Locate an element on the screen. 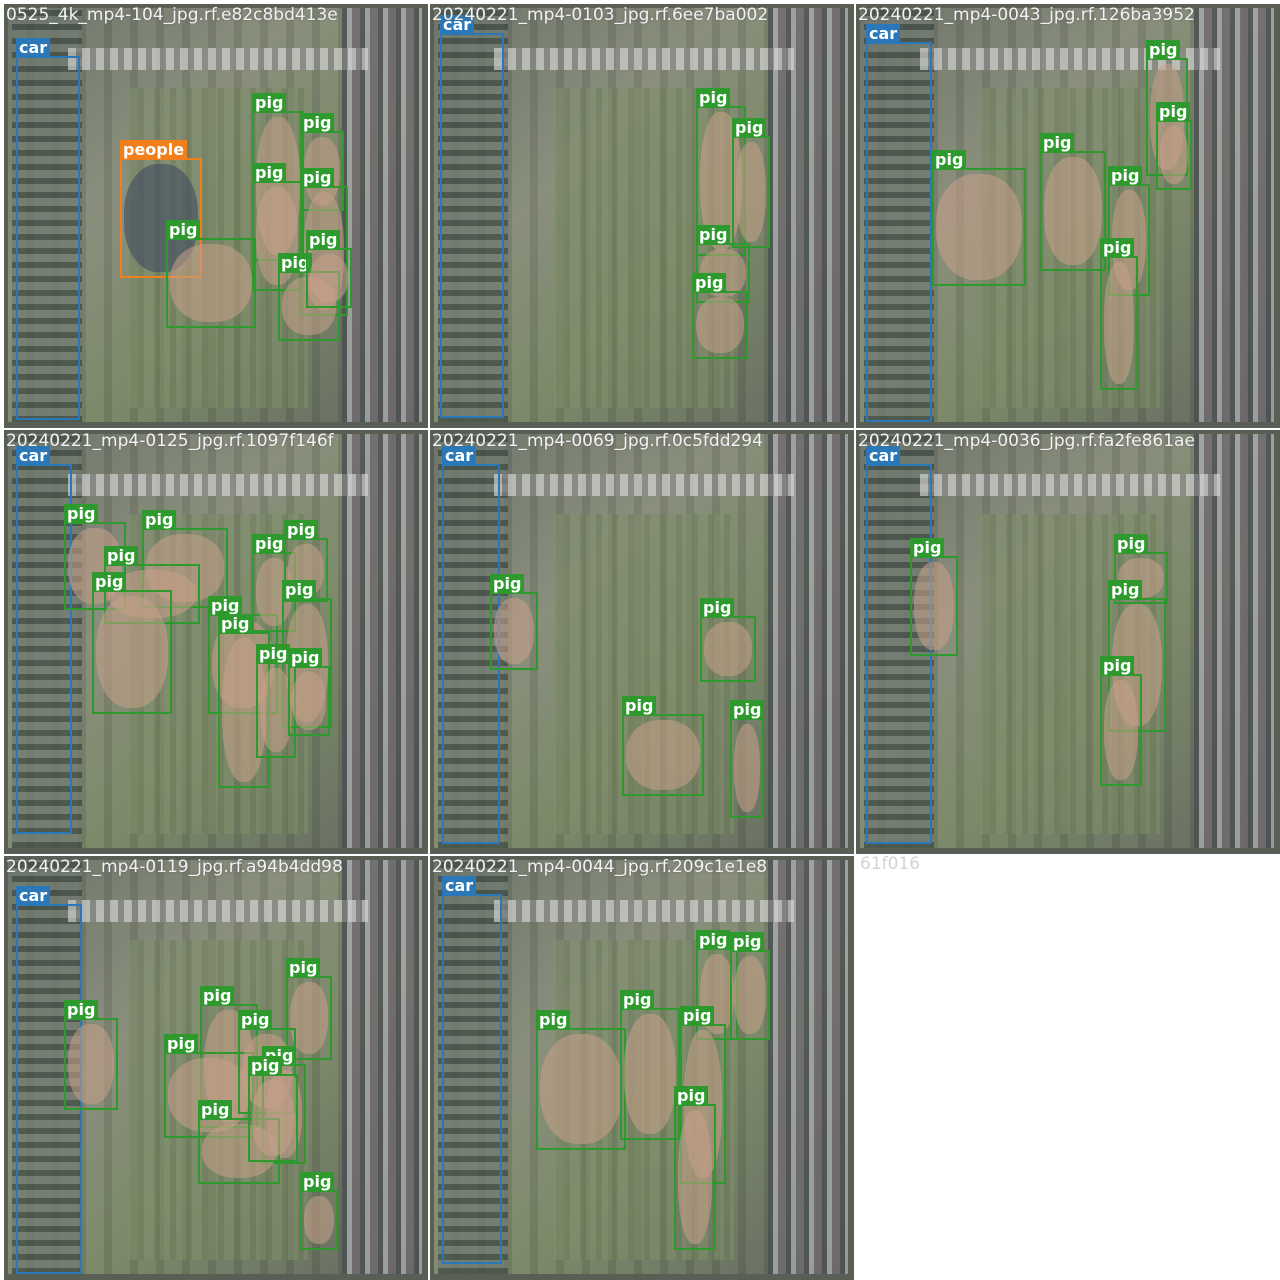  tile-caption: 20240221_mp4-0069_jpg.rf.0c5fdd294 is located at coordinates (597, 441).